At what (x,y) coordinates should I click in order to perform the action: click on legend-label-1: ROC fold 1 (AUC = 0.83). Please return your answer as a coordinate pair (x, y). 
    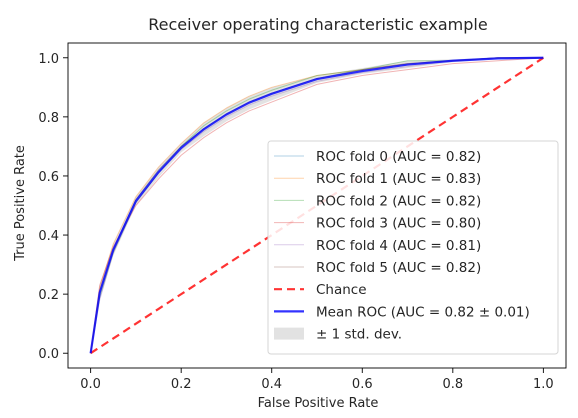
    Looking at the image, I should click on (398, 179).